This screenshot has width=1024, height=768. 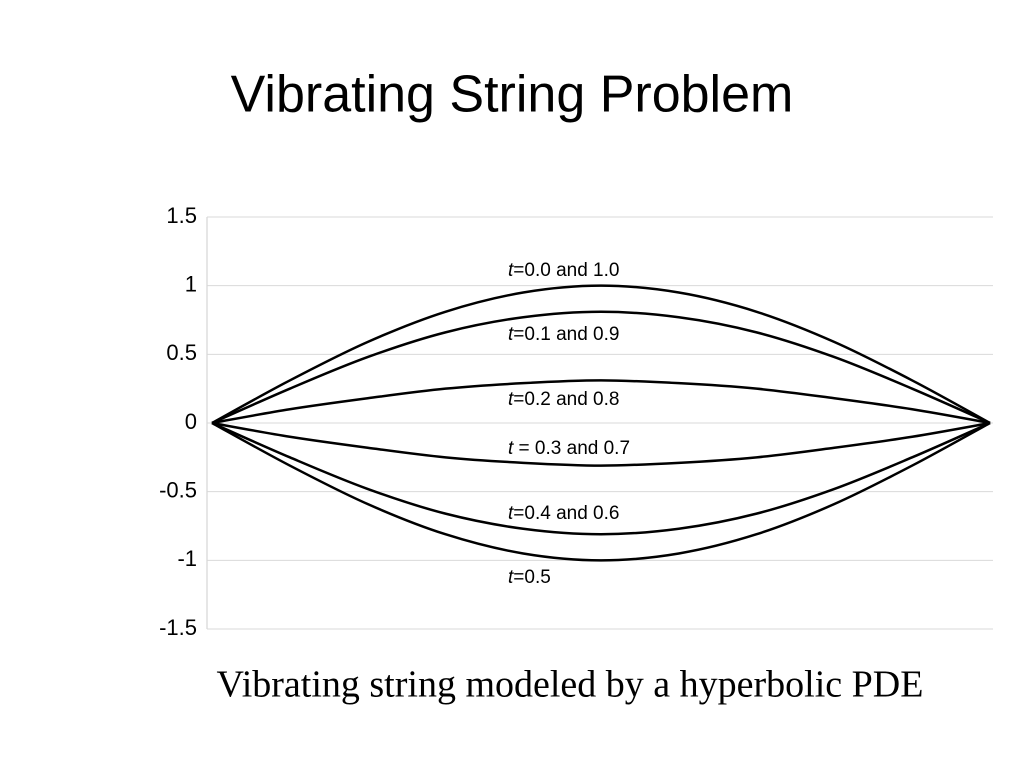 What do you see at coordinates (181, 352) in the screenshot?
I see `y-tick-label: 0.5` at bounding box center [181, 352].